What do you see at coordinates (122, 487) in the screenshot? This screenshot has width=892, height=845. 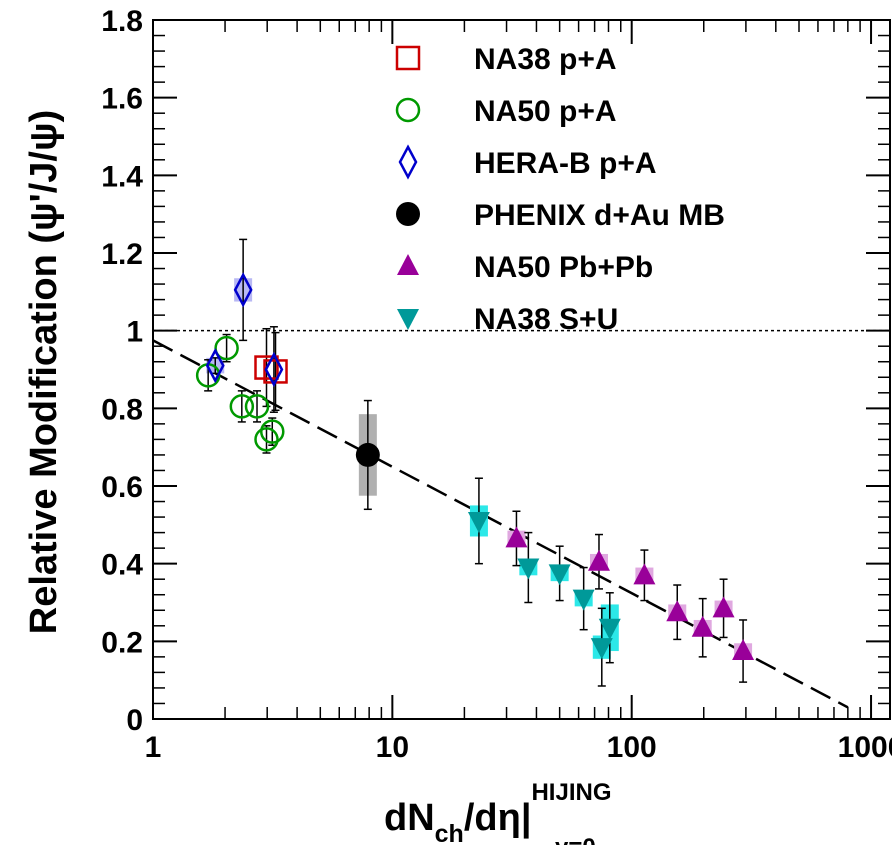 I see `y-tick-label: 0.6` at bounding box center [122, 487].